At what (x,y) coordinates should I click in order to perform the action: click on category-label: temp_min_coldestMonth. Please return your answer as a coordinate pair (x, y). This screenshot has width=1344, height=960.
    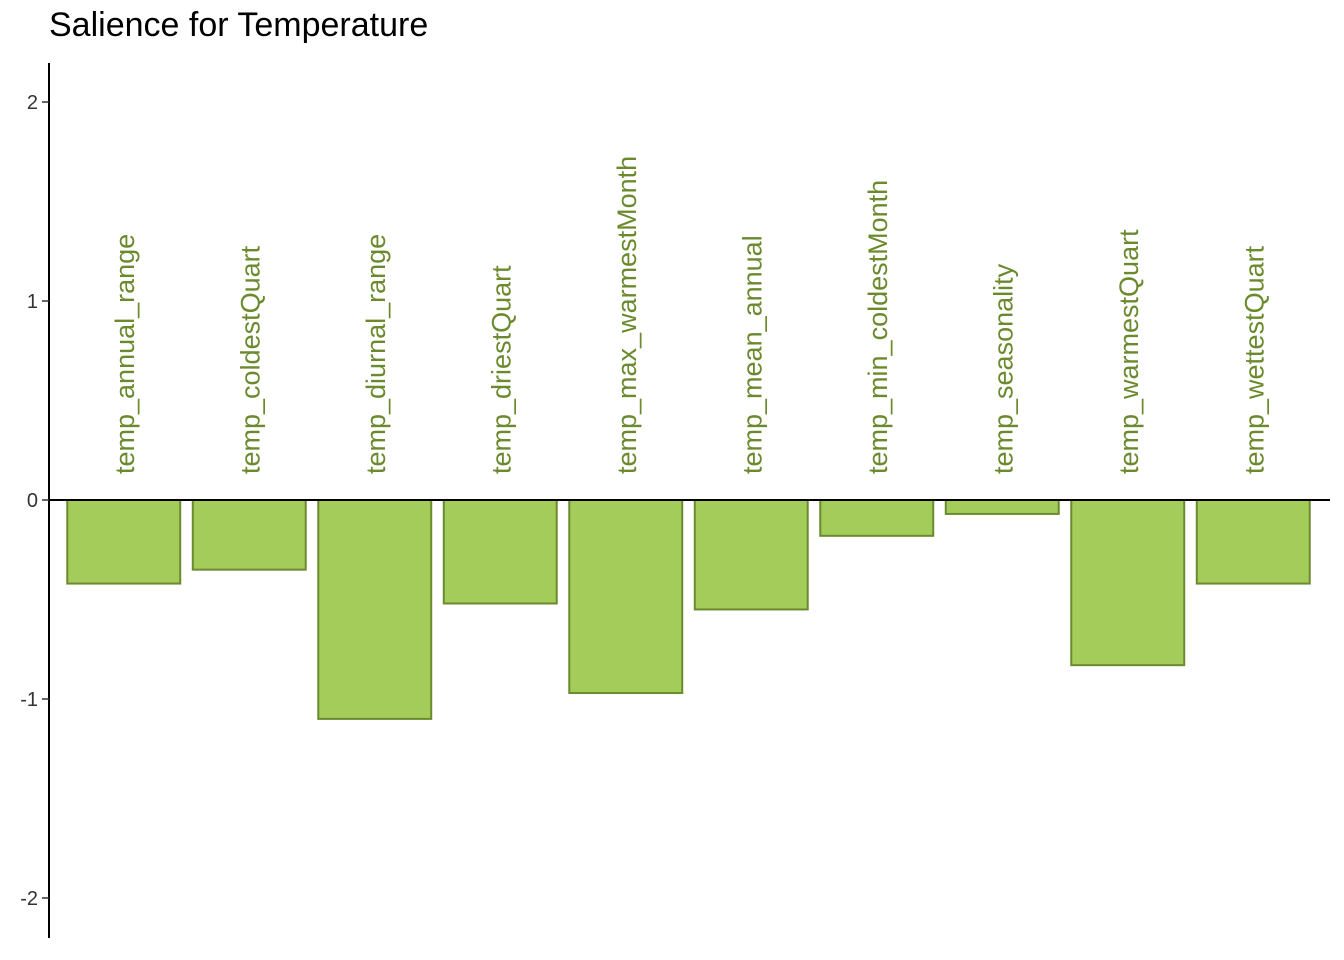
    Looking at the image, I should click on (878, 327).